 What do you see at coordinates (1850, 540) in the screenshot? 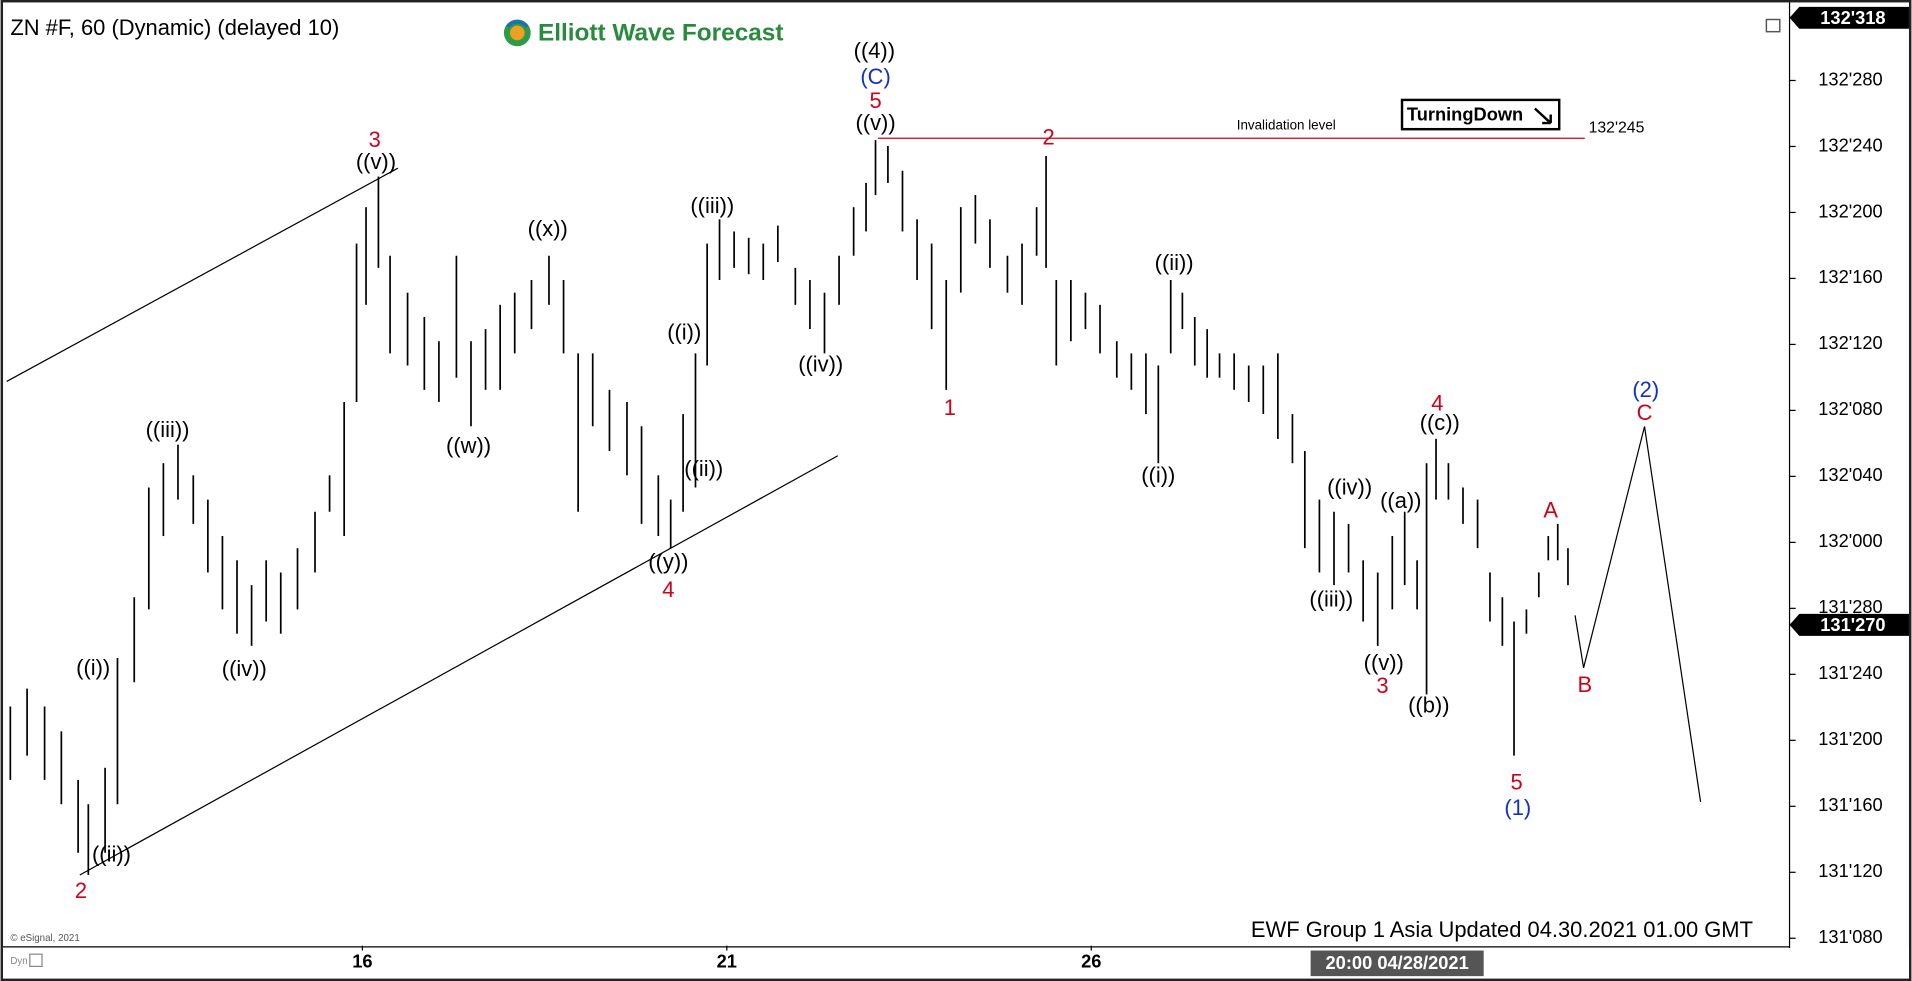
I see `y-tick-label: 132'000` at bounding box center [1850, 540].